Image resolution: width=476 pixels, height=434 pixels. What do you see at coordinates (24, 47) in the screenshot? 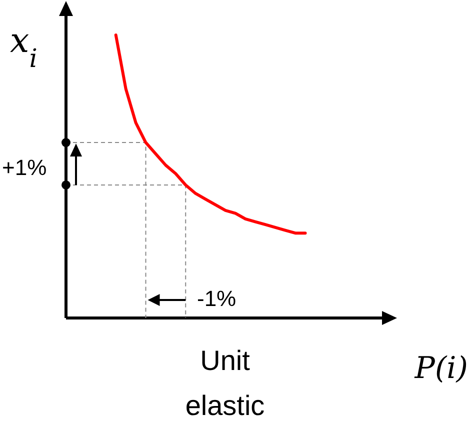
I see `y-axis-title: x$_{i}$` at bounding box center [24, 47].